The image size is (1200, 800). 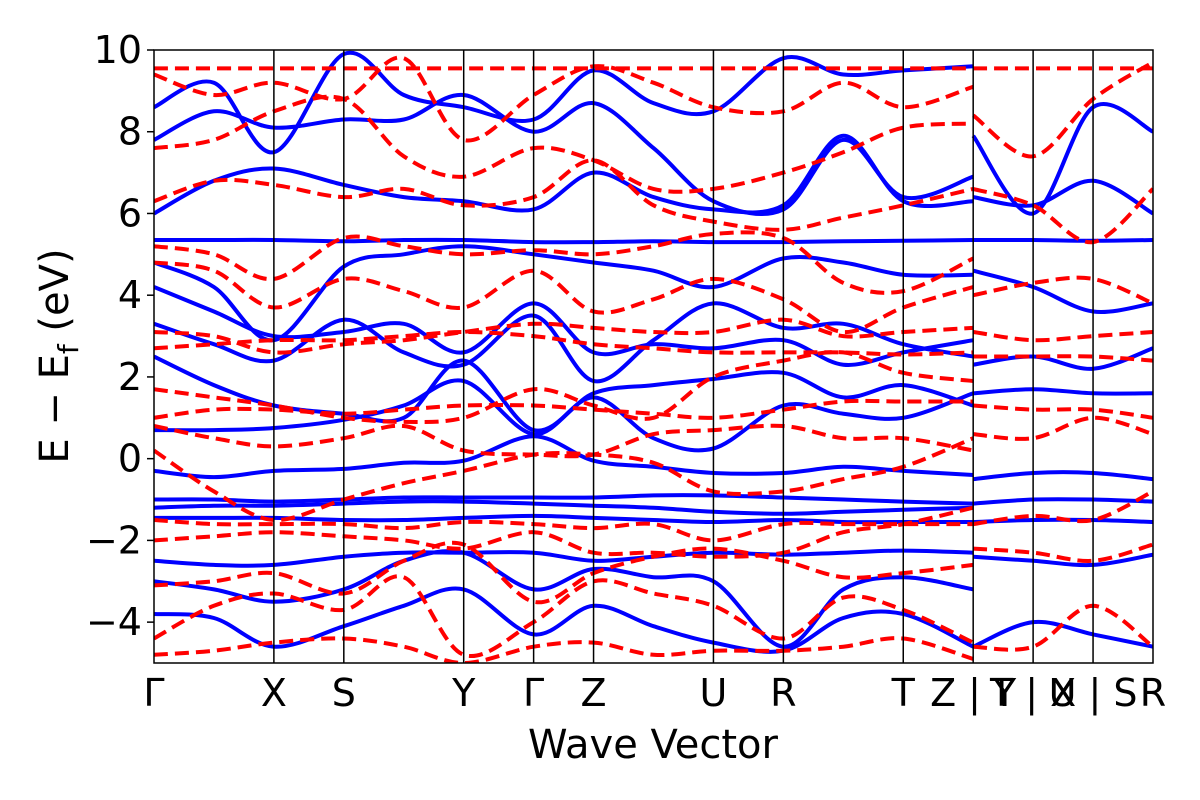 I want to click on y-tick-label-4: 2, so click(x=130, y=377).